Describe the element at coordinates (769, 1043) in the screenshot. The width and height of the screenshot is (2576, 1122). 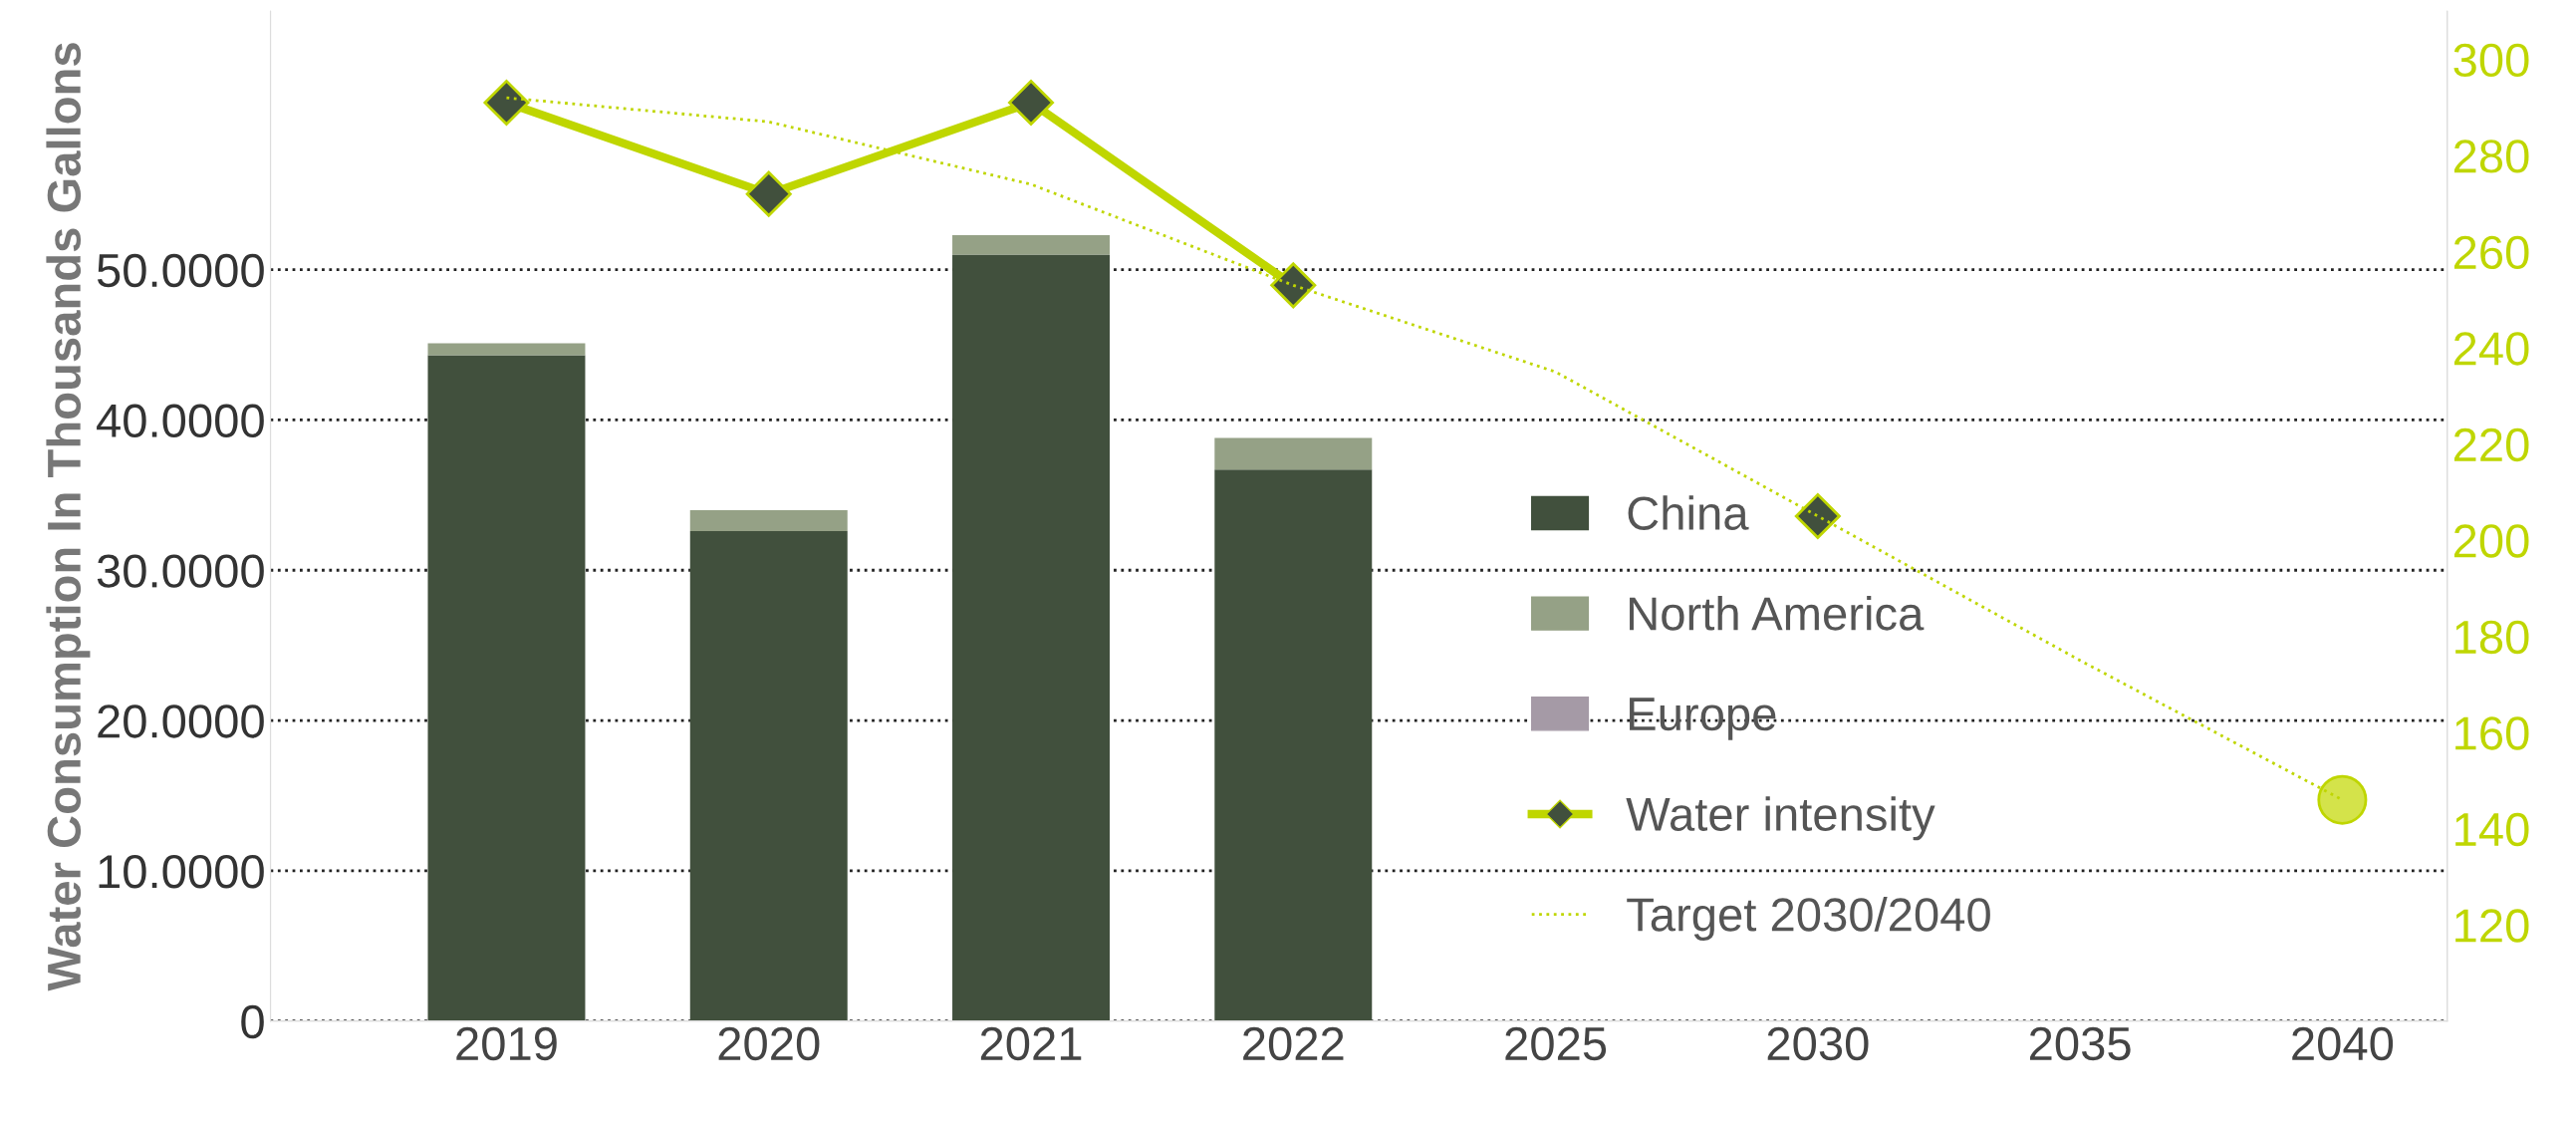
I see `x-tick-label: 2020` at that location.